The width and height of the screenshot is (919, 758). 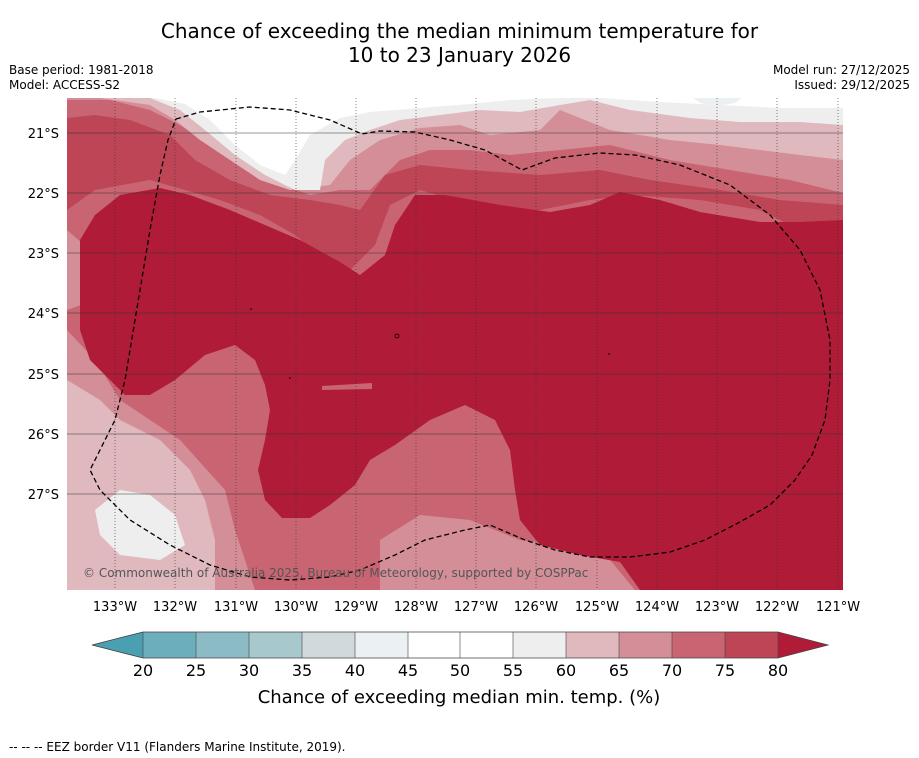 I want to click on colorbar-over-arrow, so click(x=803, y=645).